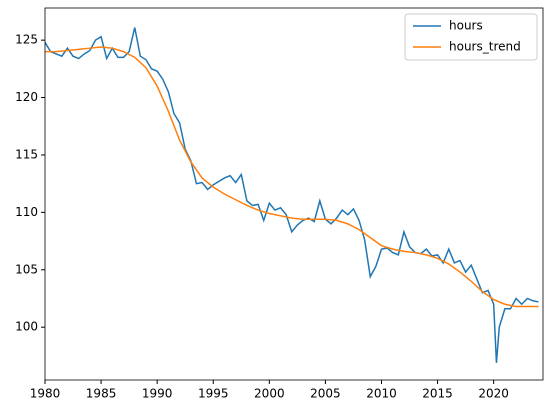 Image resolution: width=551 pixels, height=416 pixels. Describe the element at coordinates (493, 394) in the screenshot. I see `x-tick-label: 2020` at that location.